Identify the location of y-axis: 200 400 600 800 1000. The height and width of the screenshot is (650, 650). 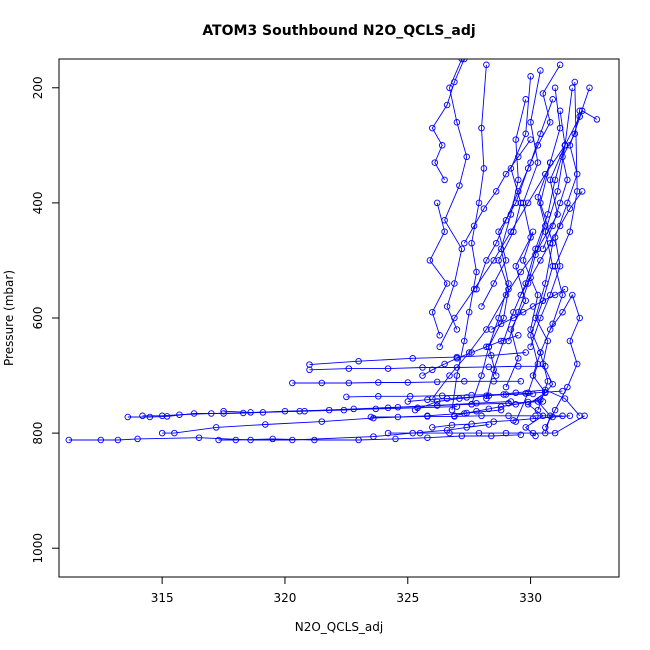
(45, 319).